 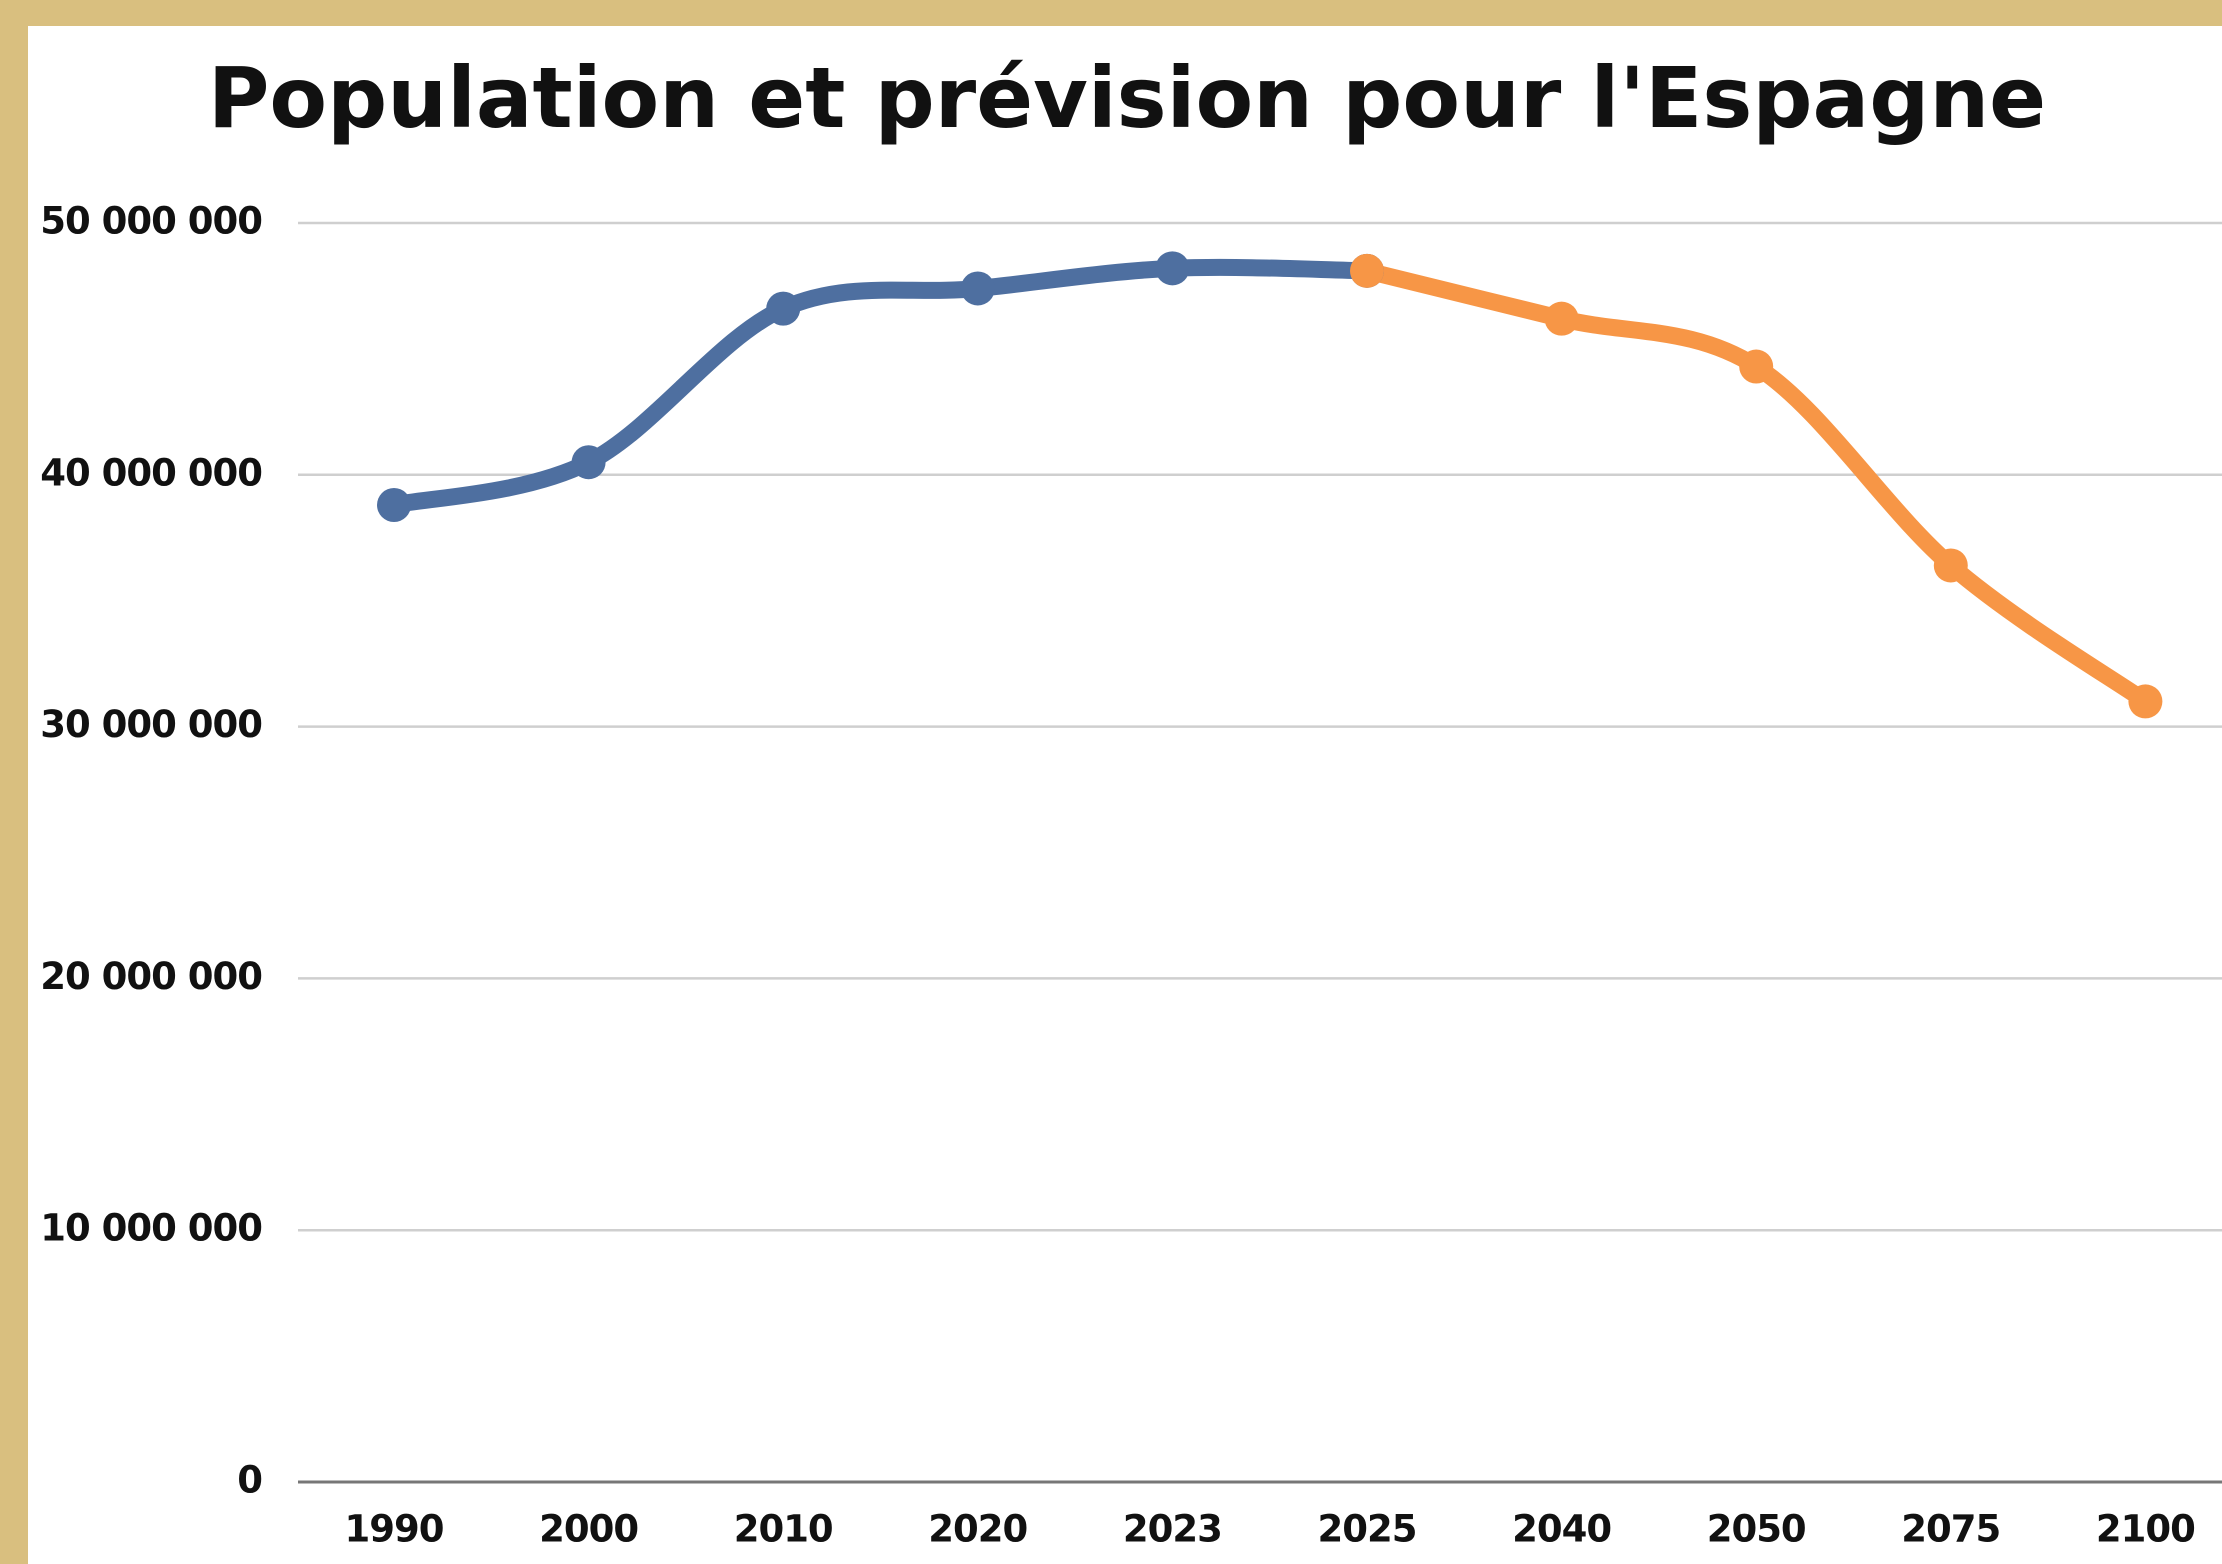 I want to click on x-tick-label: 2025, so click(x=1367, y=1529).